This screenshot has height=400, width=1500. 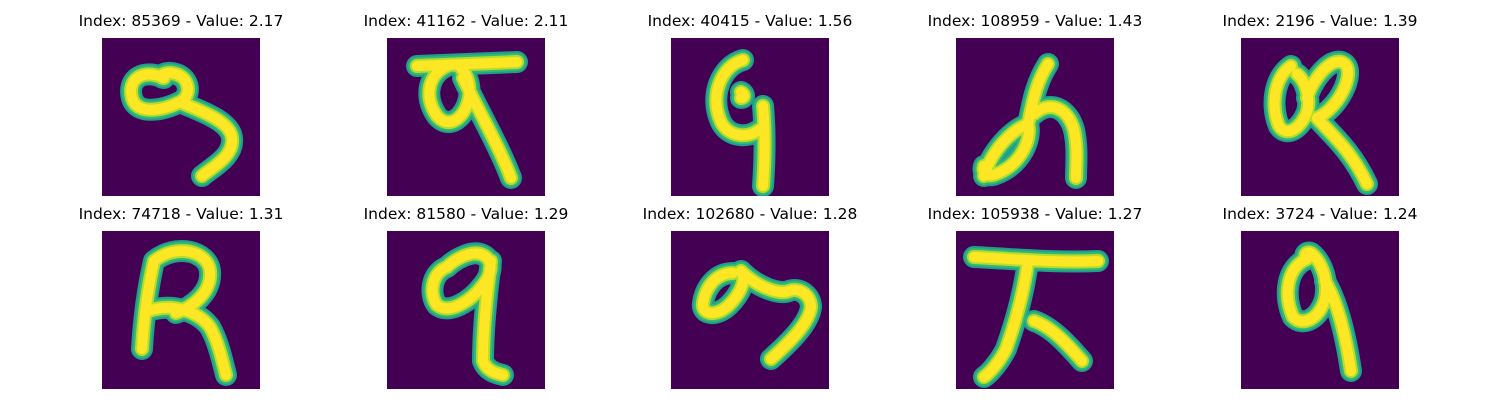 I want to click on image-background, so click(x=181, y=117).